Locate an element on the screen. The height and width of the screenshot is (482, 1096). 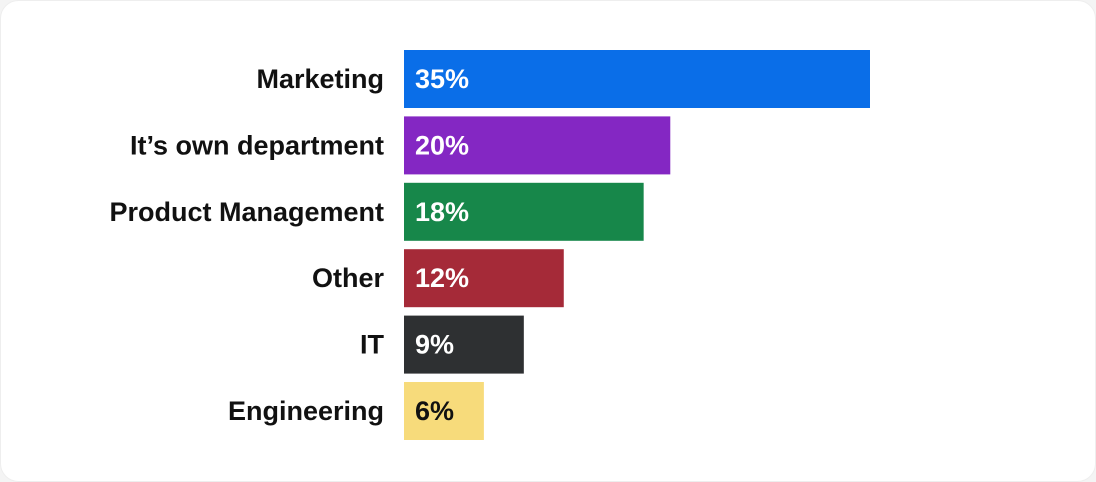
category-label: Product Management is located at coordinates (246, 212).